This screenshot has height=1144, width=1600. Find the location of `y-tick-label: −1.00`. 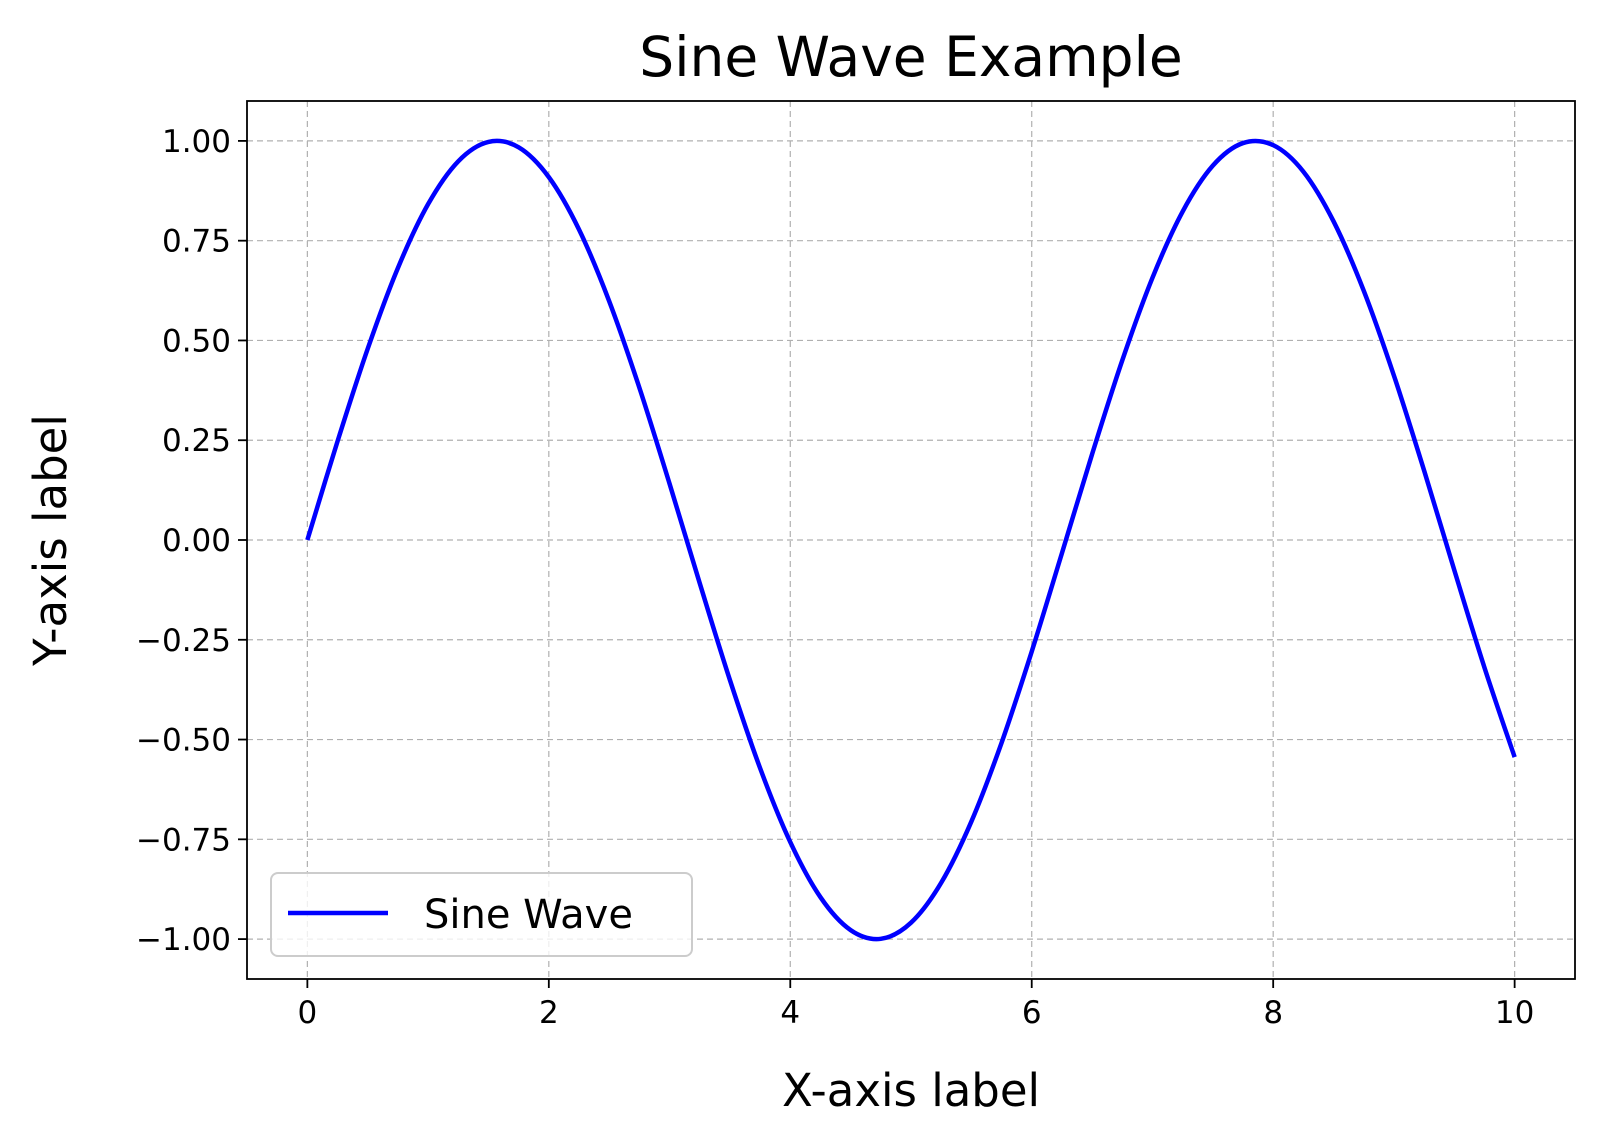

y-tick-label: −1.00 is located at coordinates (183, 940).